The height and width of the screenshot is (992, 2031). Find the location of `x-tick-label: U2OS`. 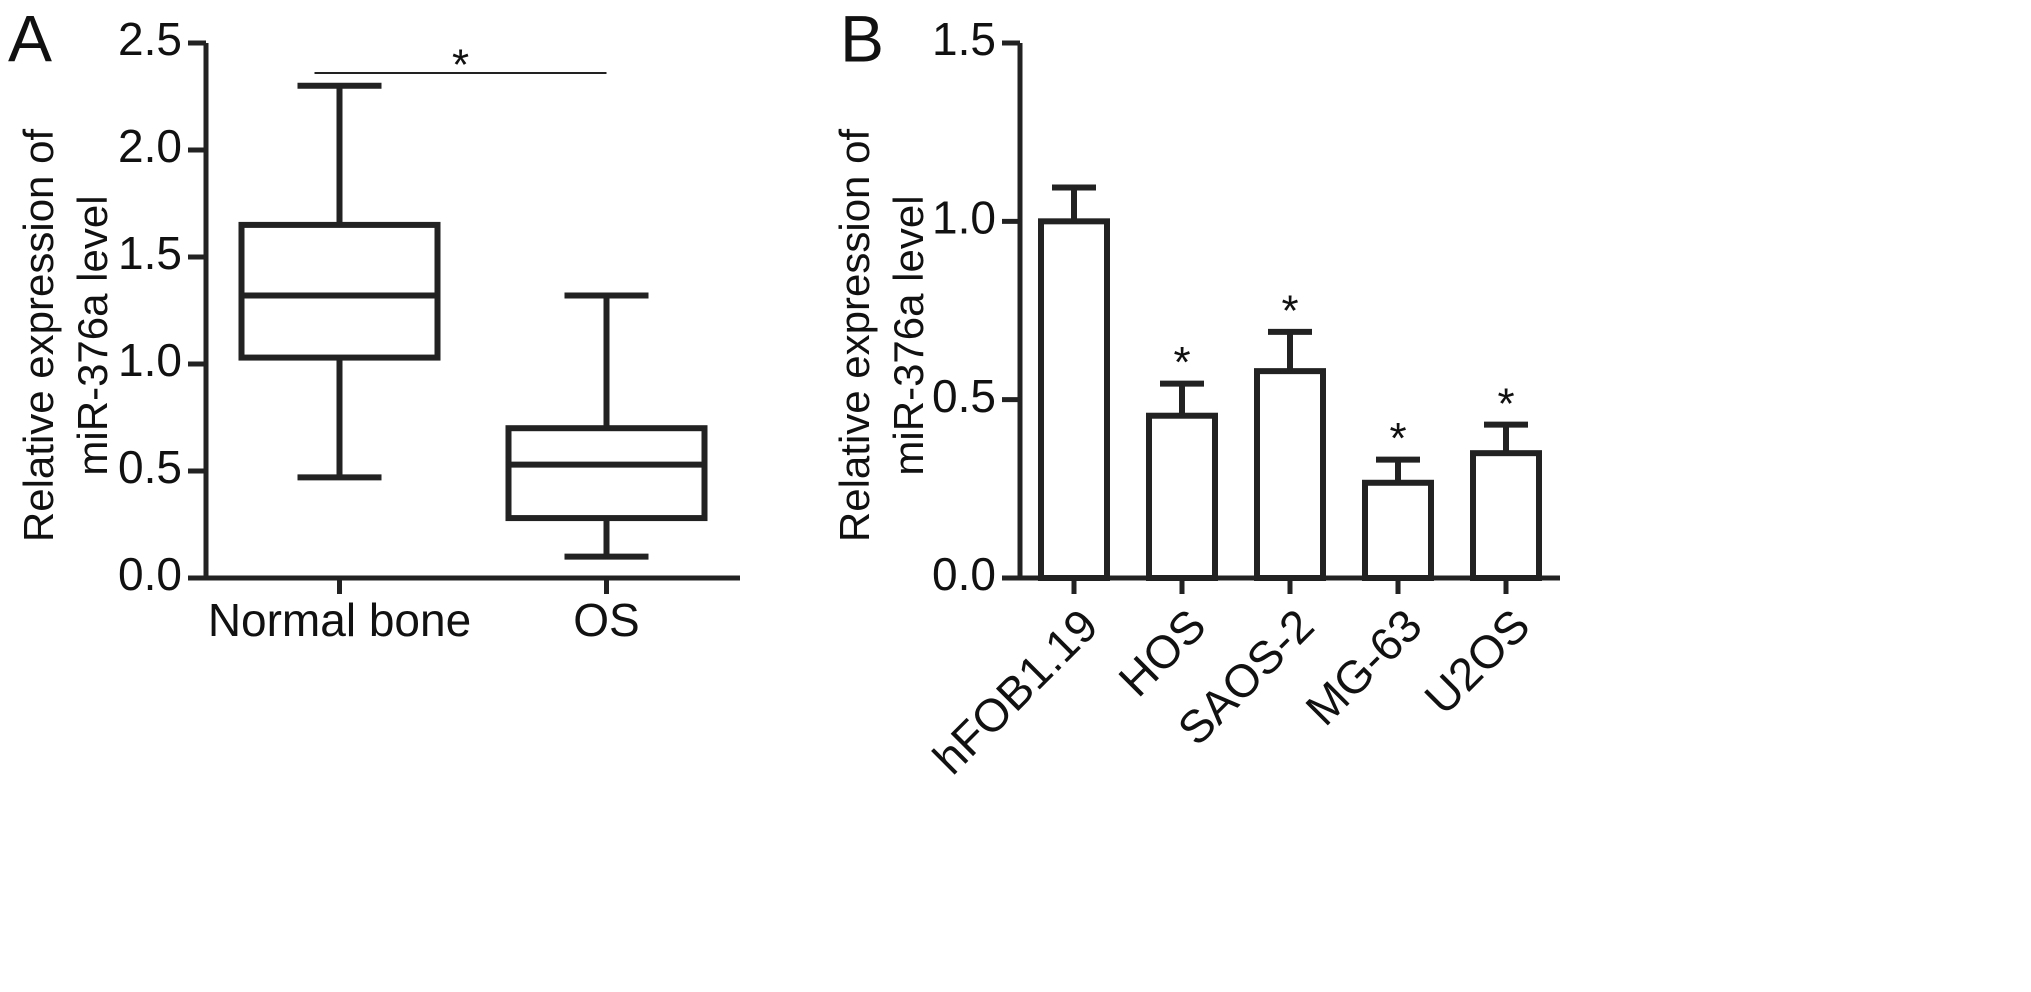

x-tick-label: U2OS is located at coordinates (1476, 661).